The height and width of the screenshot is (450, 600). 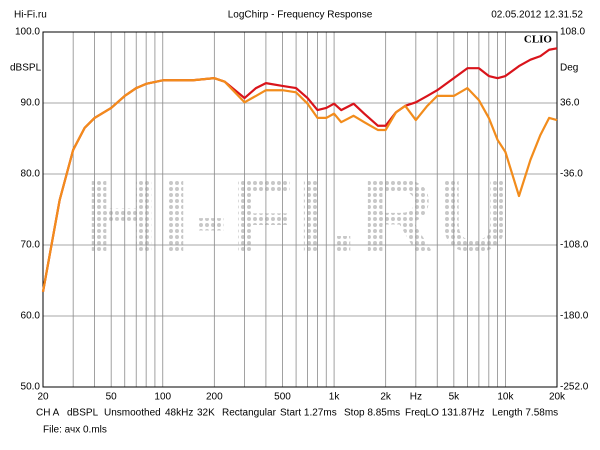 What do you see at coordinates (572, 32) in the screenshot?
I see `y2-tick-label: 108.0` at bounding box center [572, 32].